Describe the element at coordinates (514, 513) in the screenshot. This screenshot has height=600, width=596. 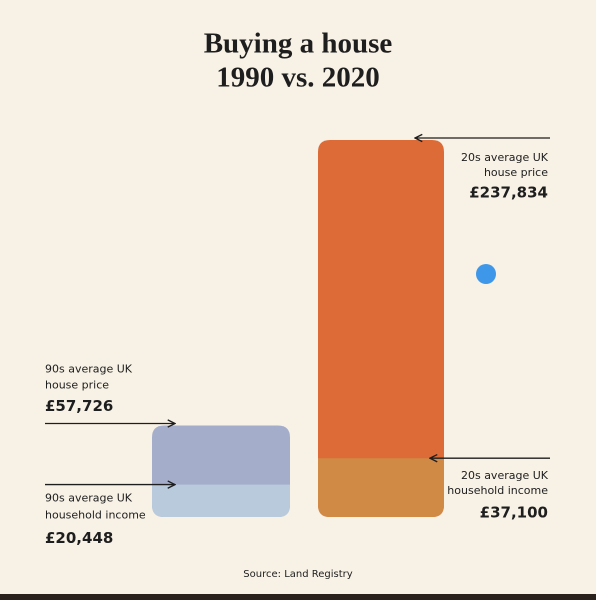
I see `value-label: £37,100` at that location.